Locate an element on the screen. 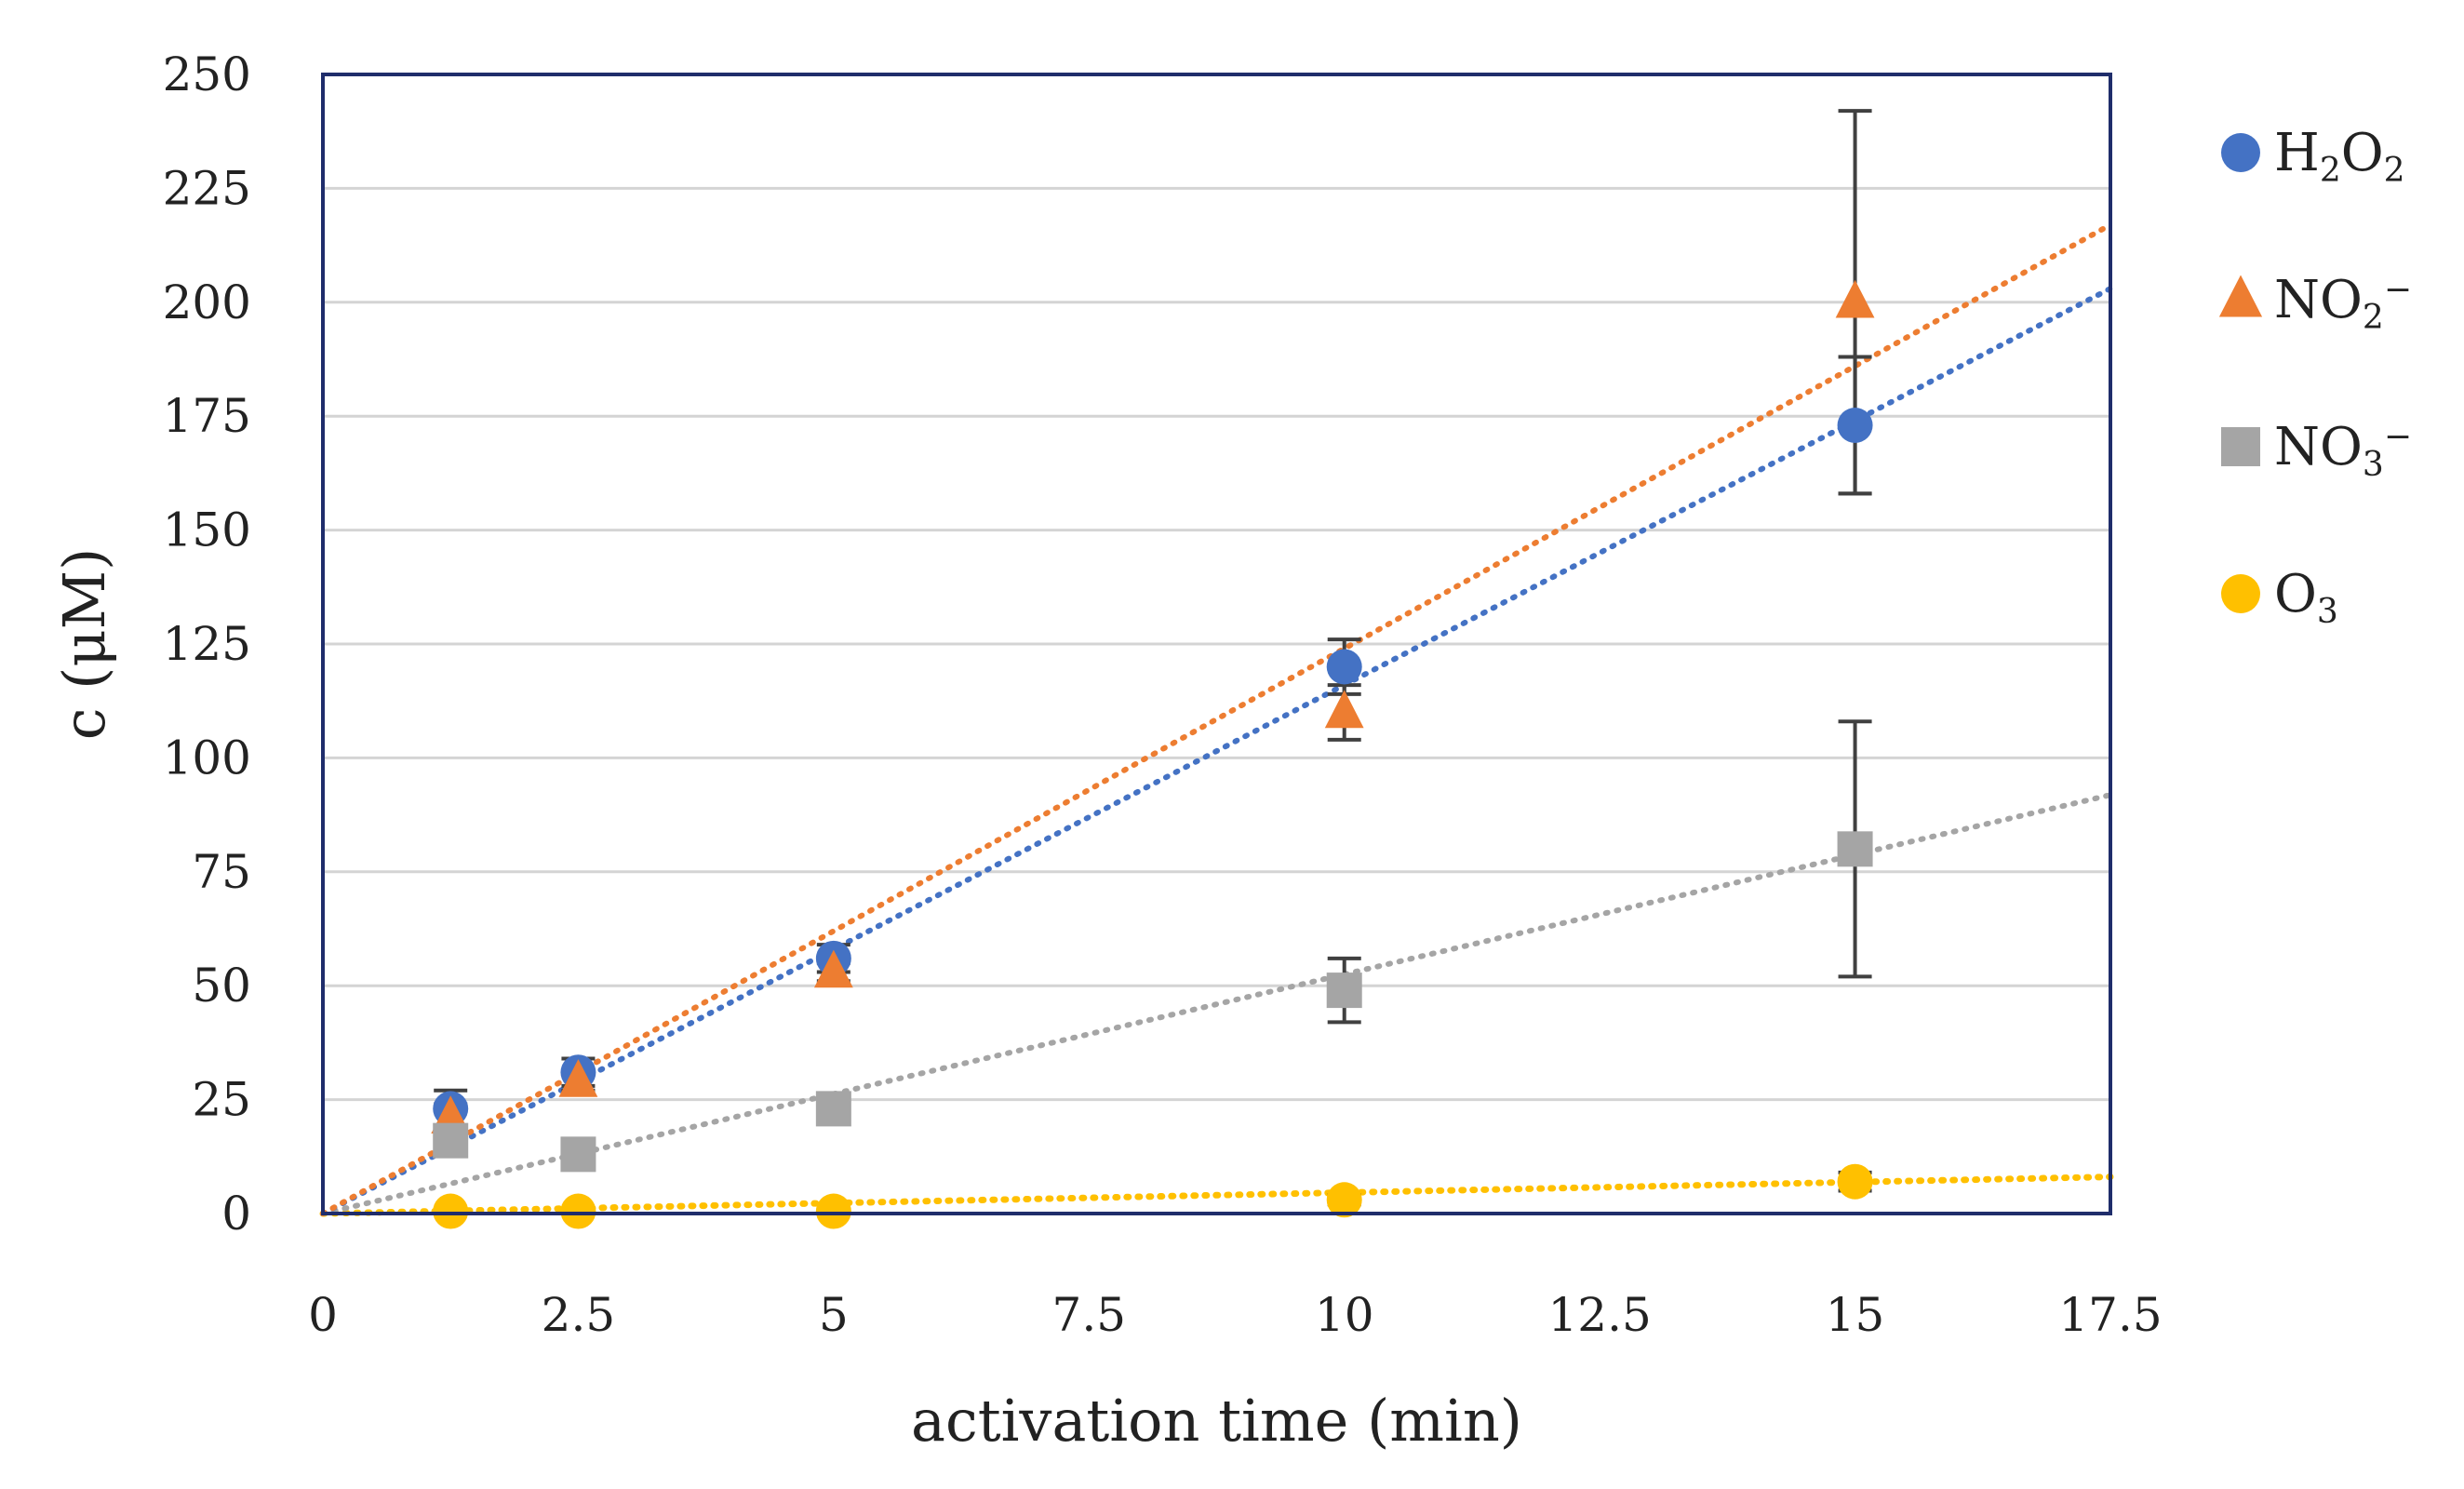  x-axis-label: activation time (min) is located at coordinates (1216, 1421).